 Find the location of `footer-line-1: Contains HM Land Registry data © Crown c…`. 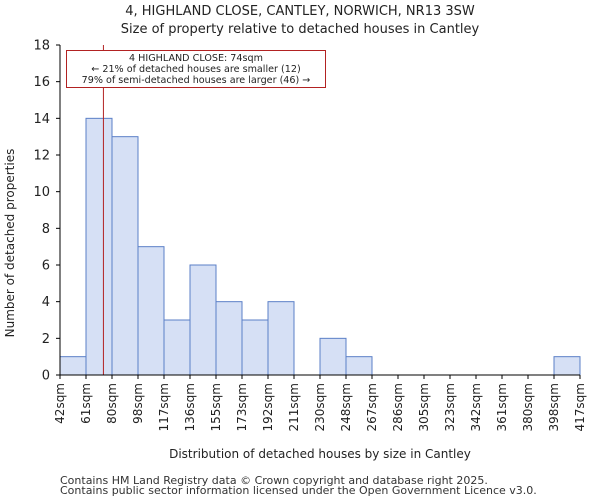

footer-line-1: Contains HM Land Registry data © Crown c… is located at coordinates (274, 480).